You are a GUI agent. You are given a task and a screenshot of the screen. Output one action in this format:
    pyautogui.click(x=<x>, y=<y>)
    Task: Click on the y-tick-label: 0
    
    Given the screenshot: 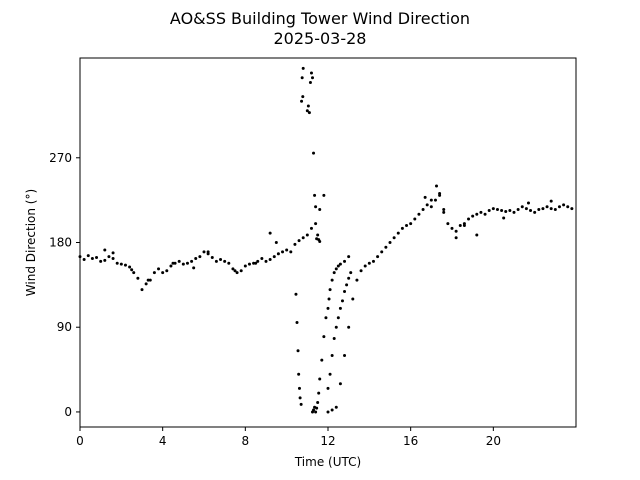 What is the action you would take?
    pyautogui.click(x=68, y=412)
    